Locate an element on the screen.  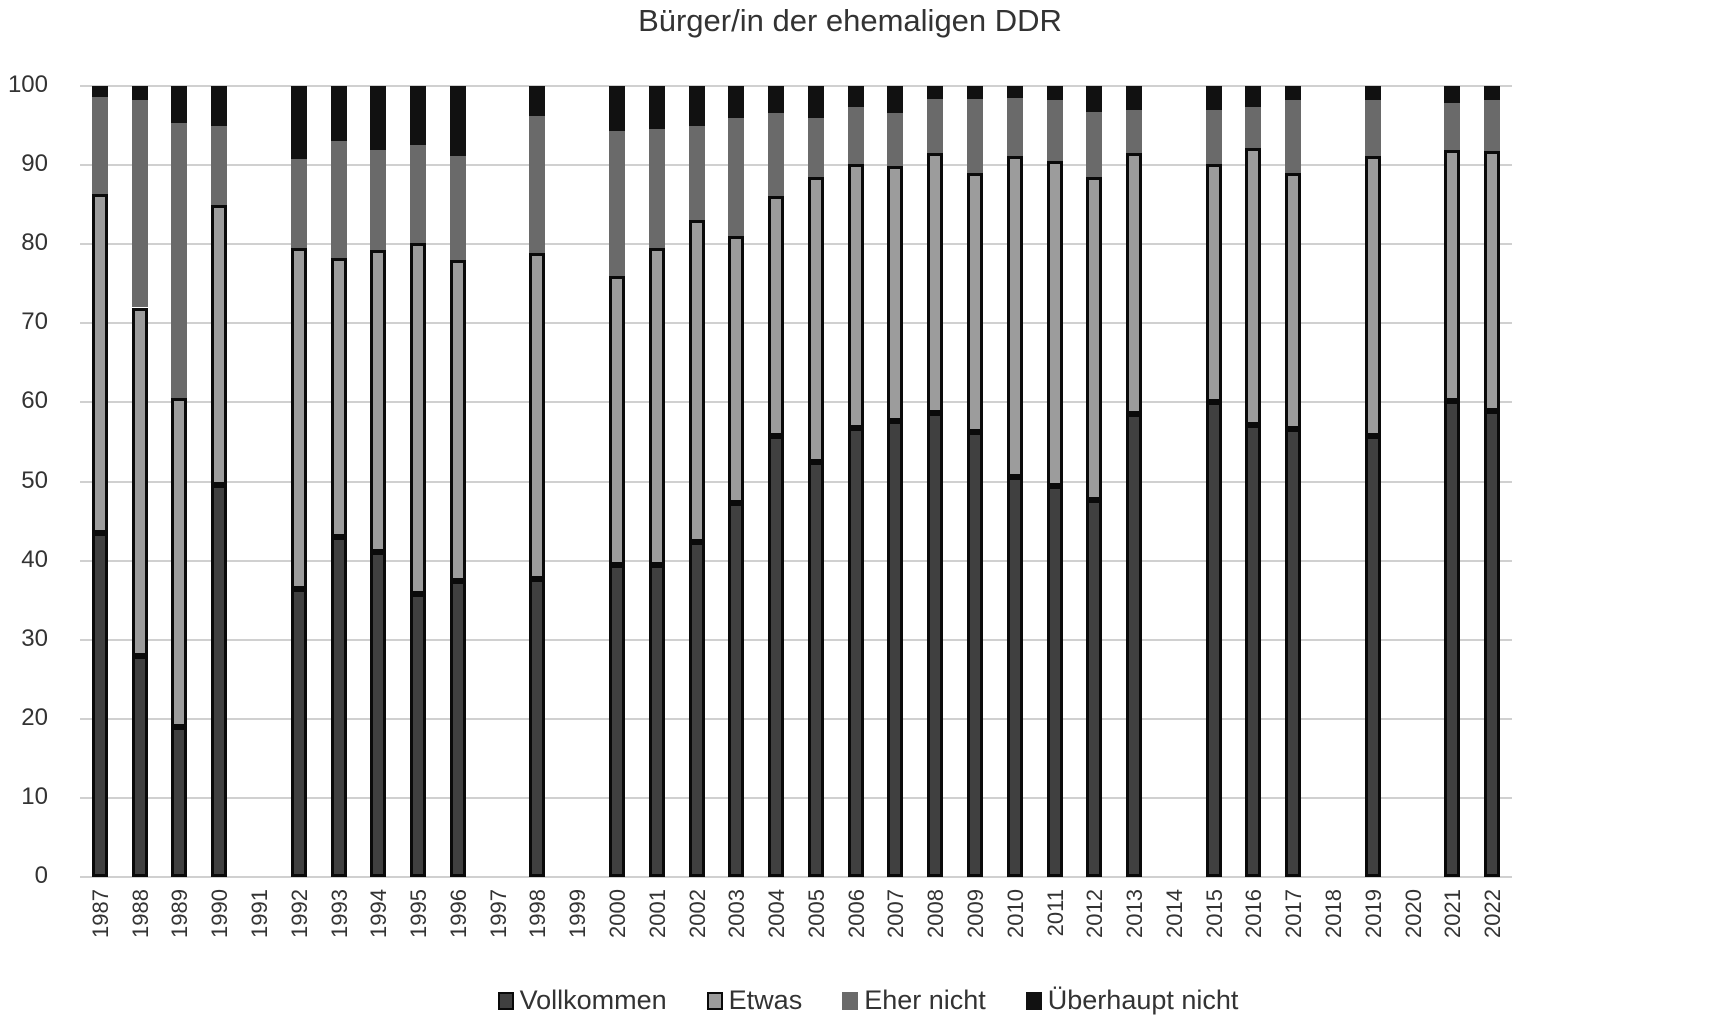
x-tick-label: 1998 is located at coordinates (538, 913).